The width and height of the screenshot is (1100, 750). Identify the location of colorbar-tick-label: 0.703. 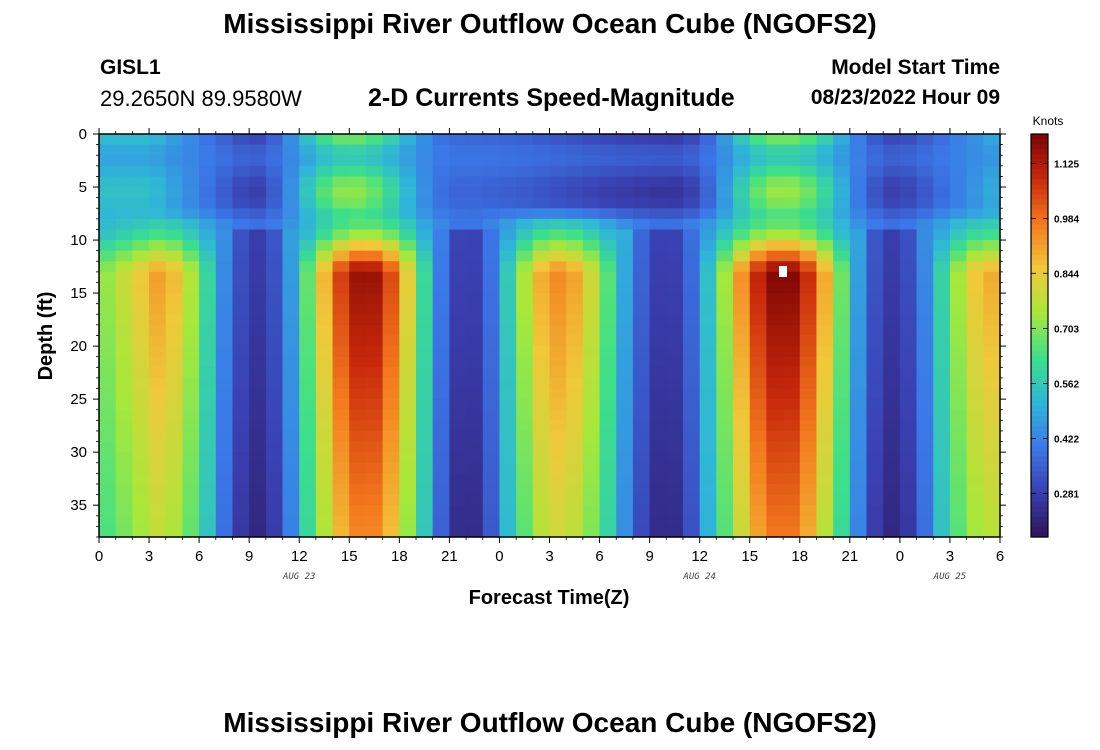
(1066, 329).